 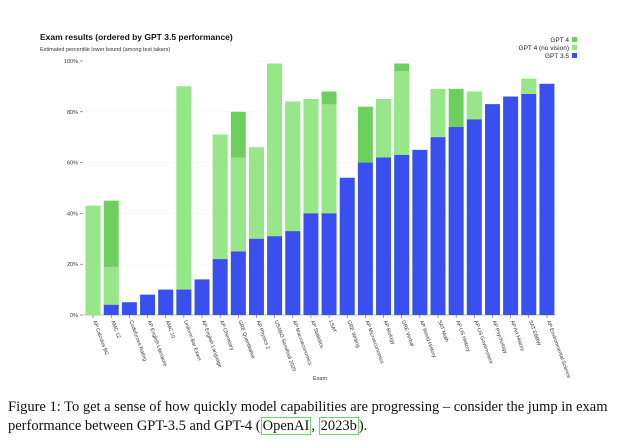 What do you see at coordinates (74, 316) in the screenshot?
I see `y-tick-label: 0%` at bounding box center [74, 316].